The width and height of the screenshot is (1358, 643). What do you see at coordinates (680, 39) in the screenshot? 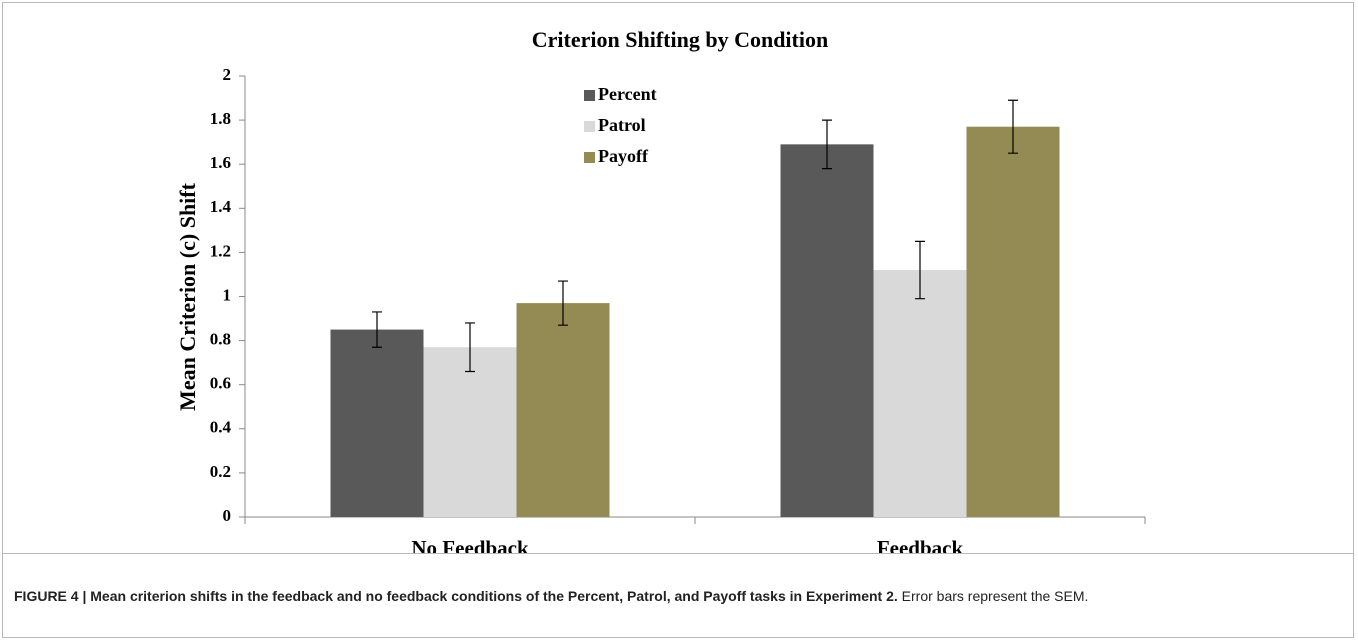
I see `chart-title: Criterion Shifting by Condition` at bounding box center [680, 39].